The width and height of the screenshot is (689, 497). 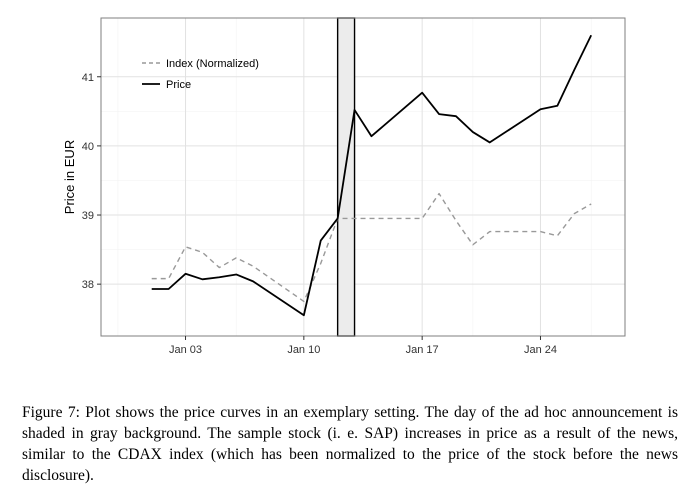 What do you see at coordinates (91, 181) in the screenshot?
I see `y-axis: 38 39 40 41` at bounding box center [91, 181].